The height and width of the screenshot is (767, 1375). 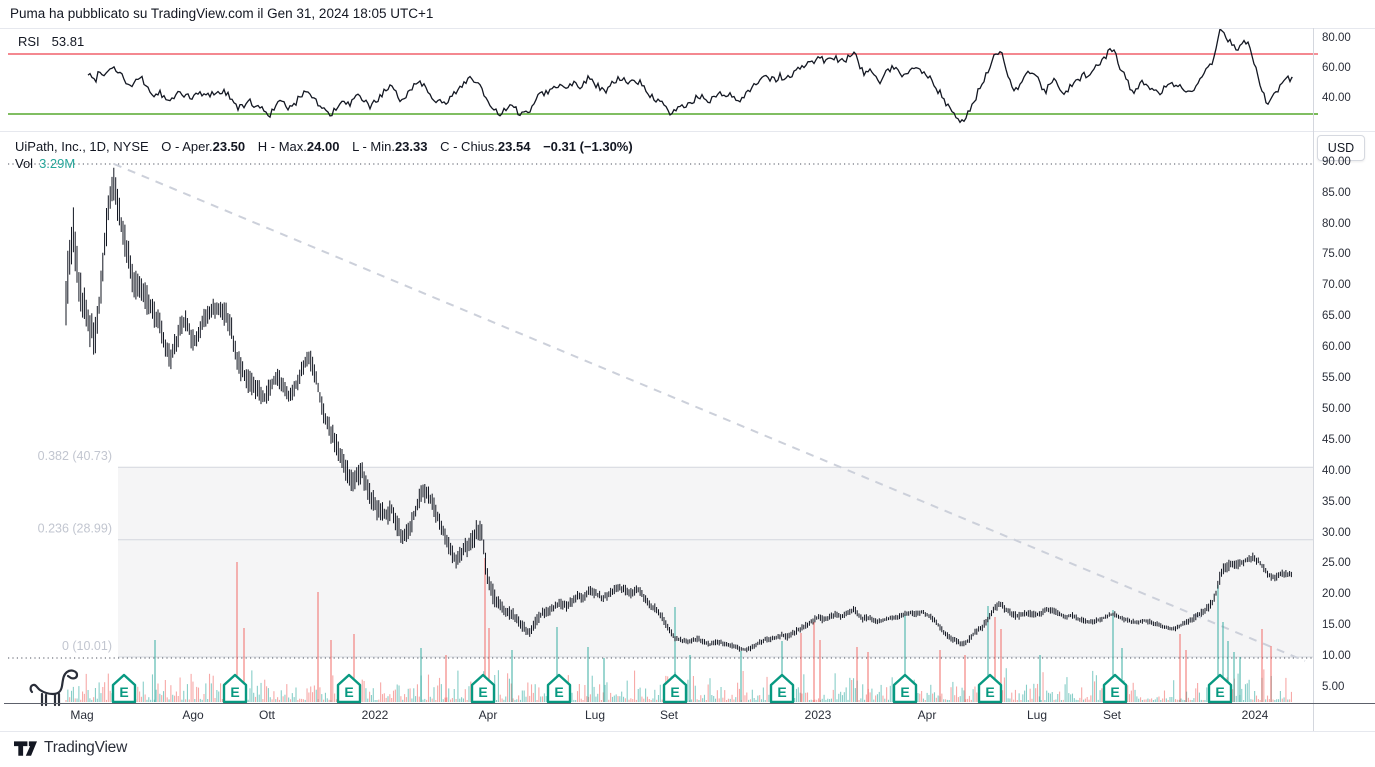 I want to click on rsi-value: 53.81, so click(x=68, y=41).